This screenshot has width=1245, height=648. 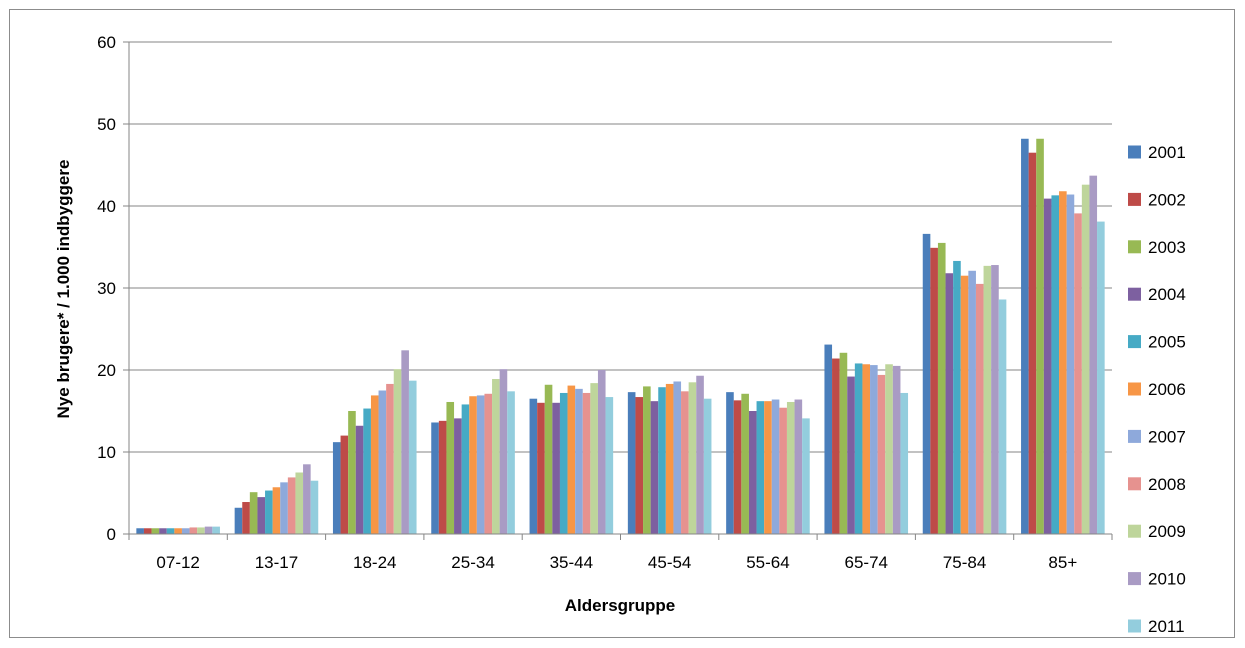 I want to click on legend-swatch-2005, so click(x=1134, y=342).